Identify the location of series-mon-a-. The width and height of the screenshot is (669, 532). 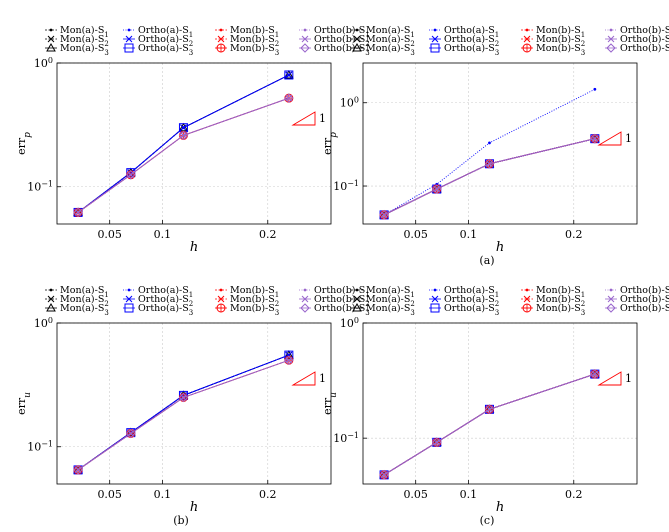
(489, 176).